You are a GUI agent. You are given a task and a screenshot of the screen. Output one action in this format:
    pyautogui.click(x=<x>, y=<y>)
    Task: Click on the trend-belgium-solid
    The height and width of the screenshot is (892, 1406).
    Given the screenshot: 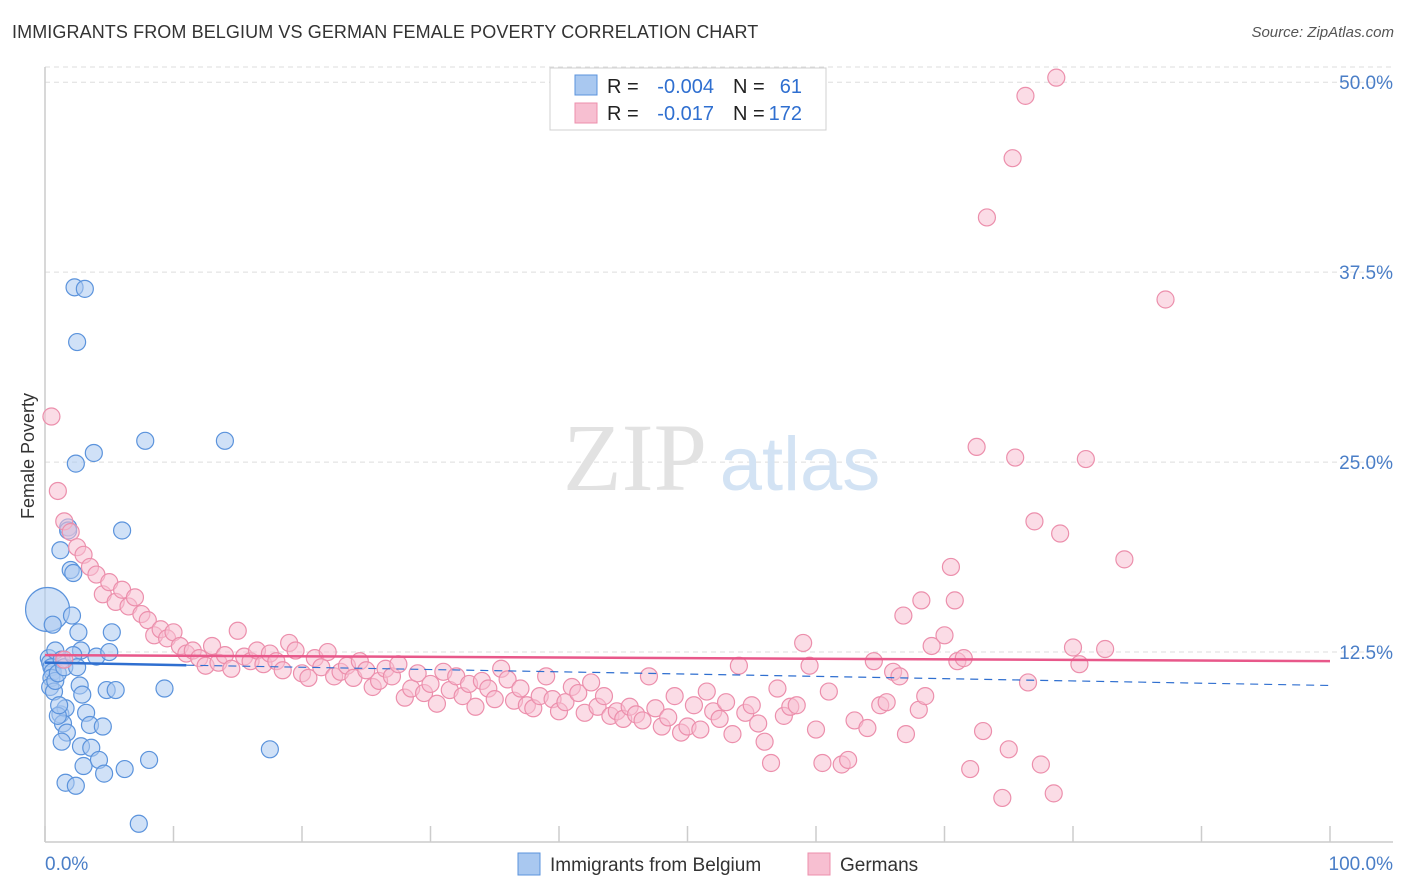 What is the action you would take?
    pyautogui.click(x=115, y=664)
    